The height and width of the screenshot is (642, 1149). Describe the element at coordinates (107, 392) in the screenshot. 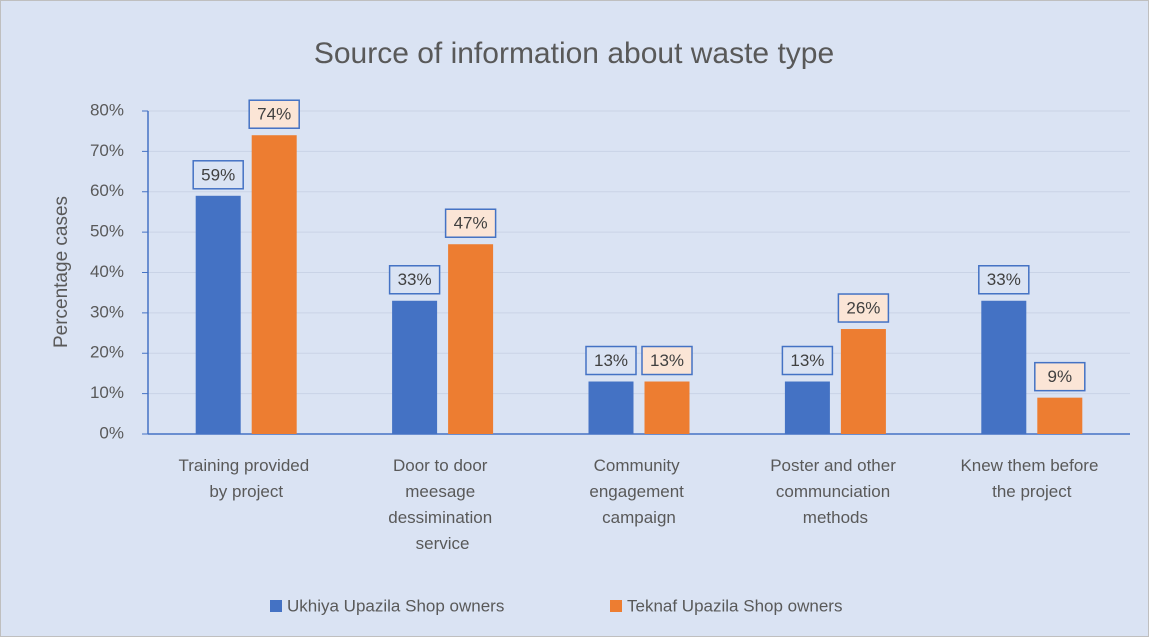

I see `y-tick-label: 10%` at that location.